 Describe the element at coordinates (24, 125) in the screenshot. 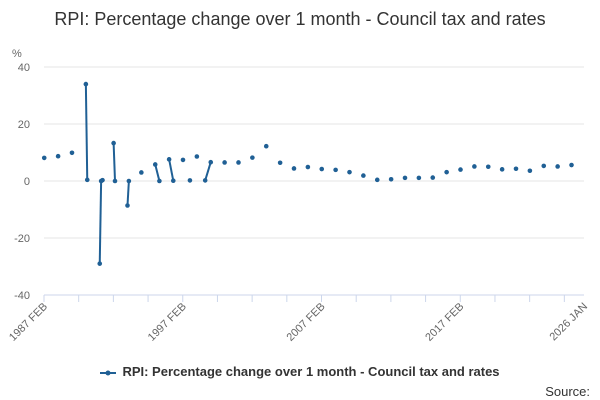

I see `y-tick-label: 20` at that location.